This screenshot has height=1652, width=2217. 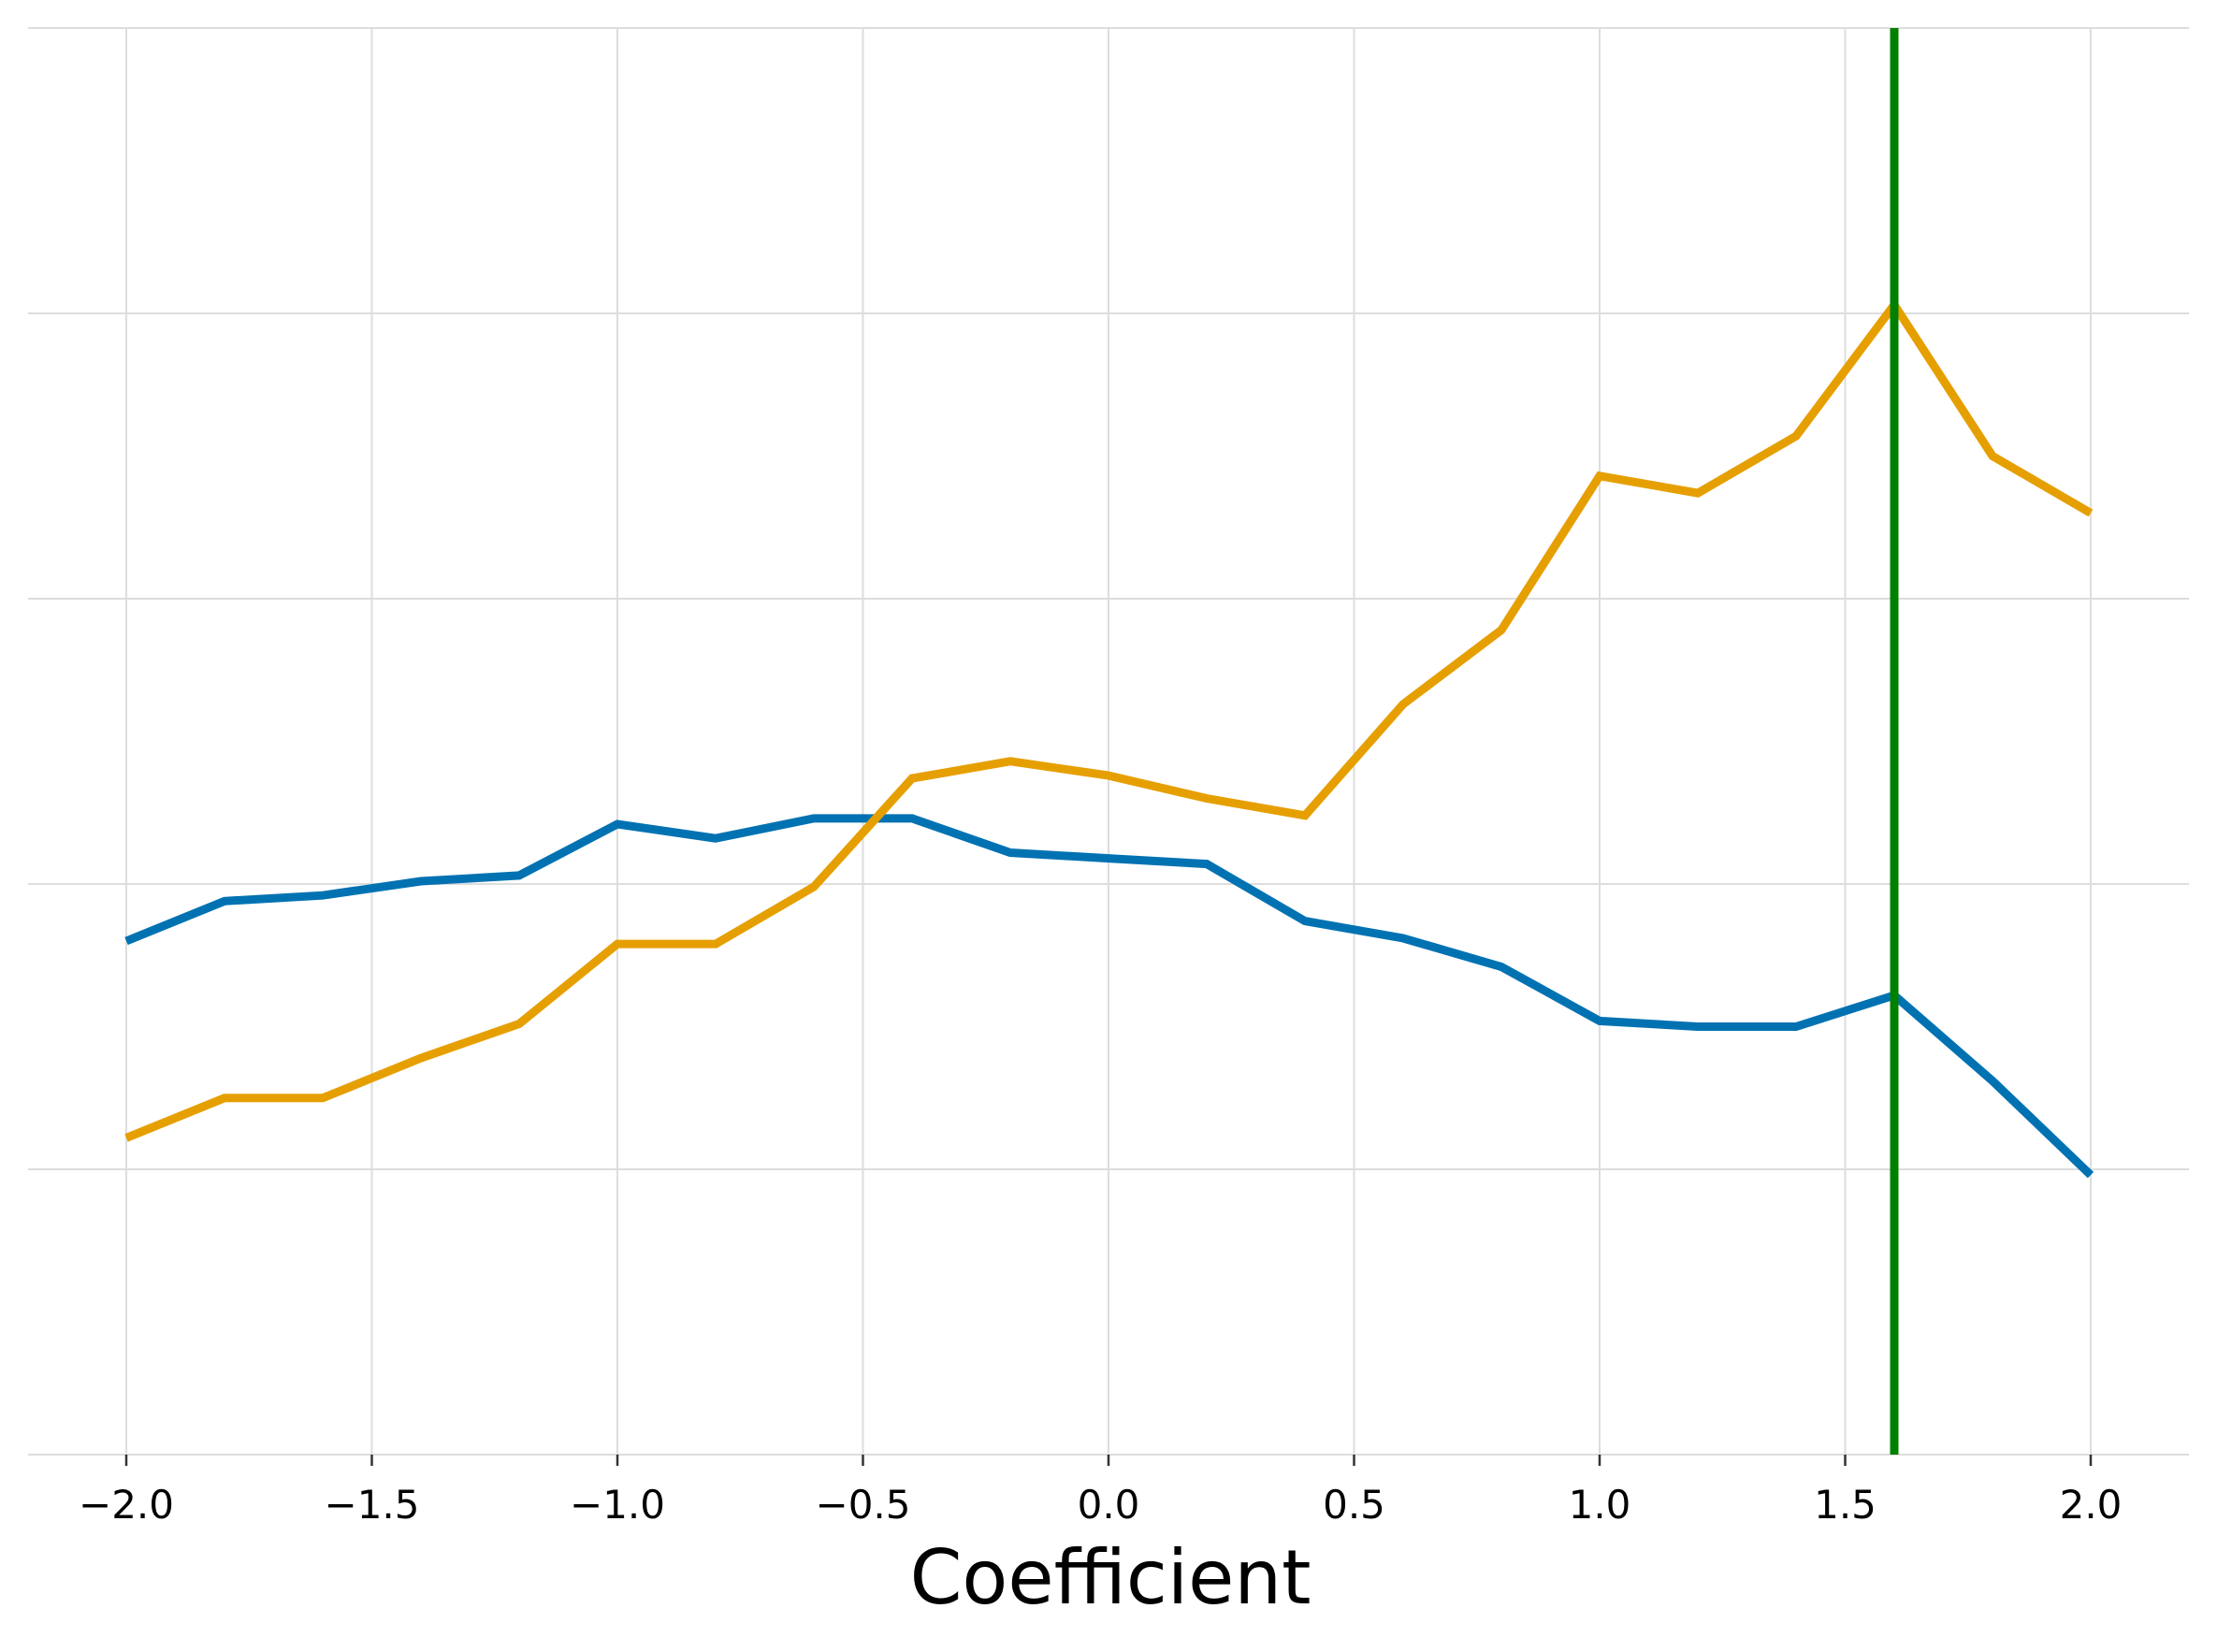 I want to click on x-tick-label: −1.0, so click(x=617, y=1505).